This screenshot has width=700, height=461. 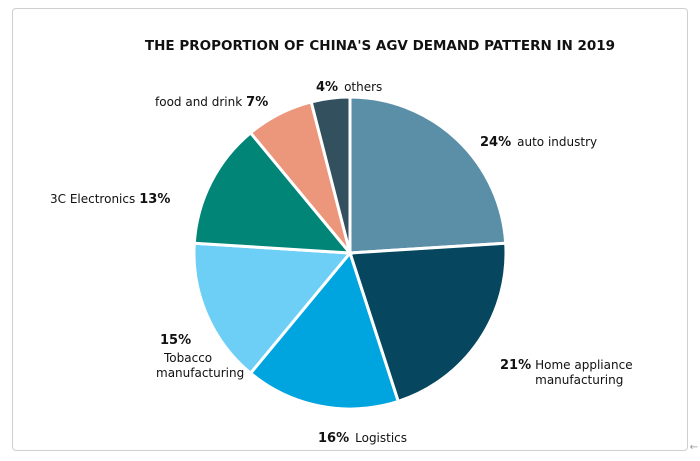 I want to click on slice-label-1-pct: 24%, so click(x=495, y=142).